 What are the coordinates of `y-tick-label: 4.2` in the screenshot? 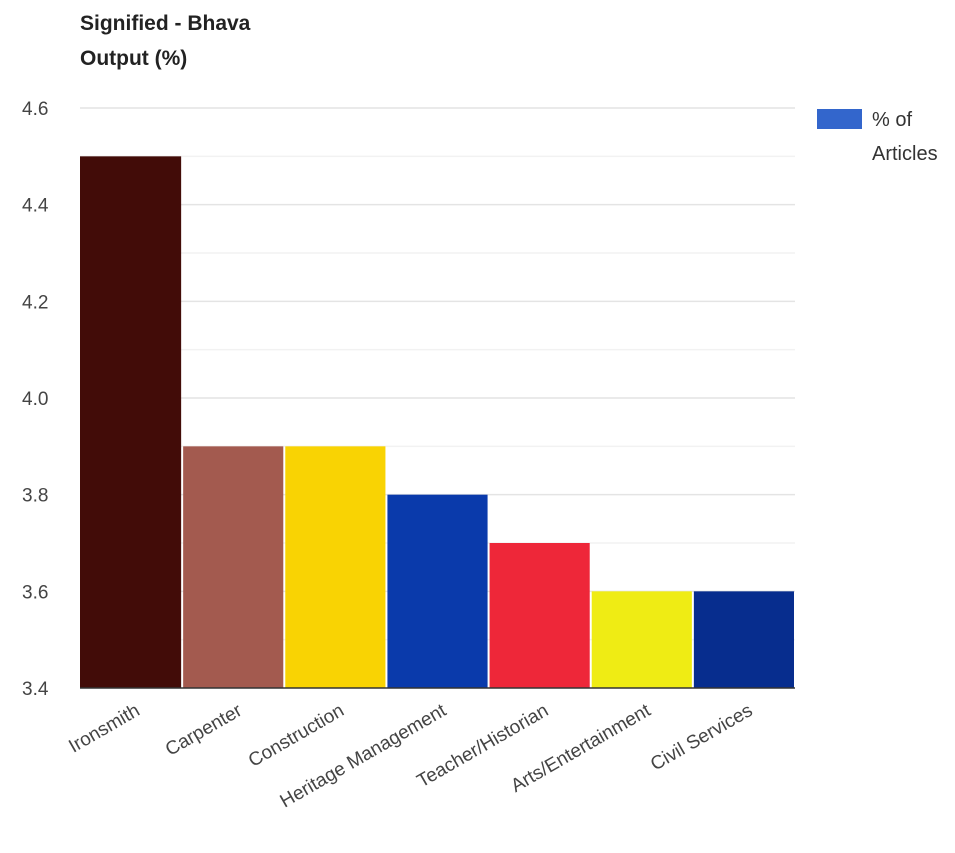 It's located at (35, 302).